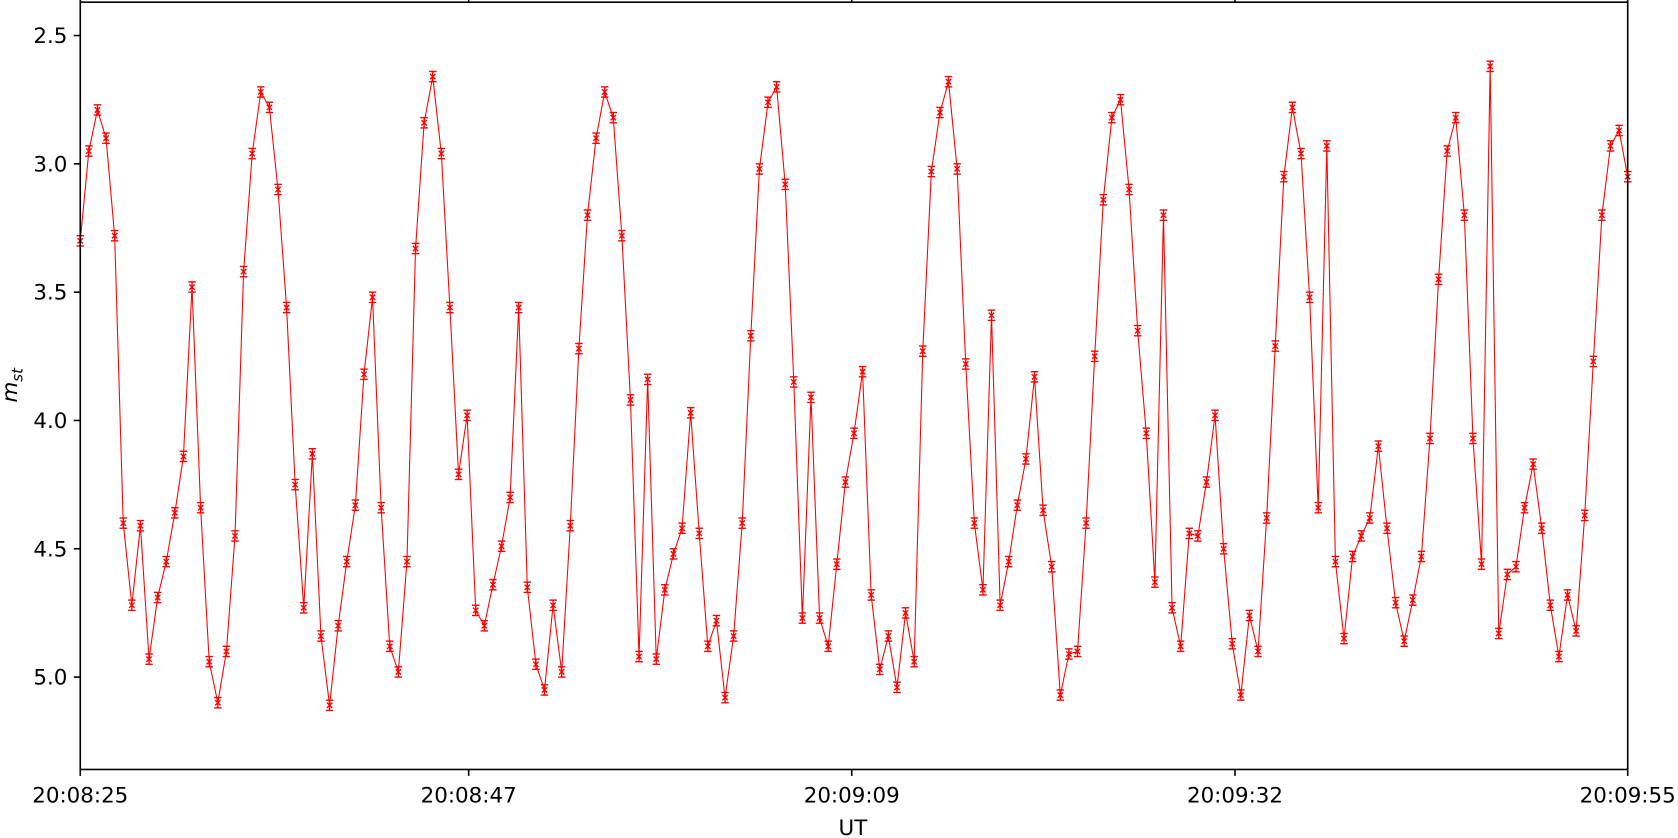 The width and height of the screenshot is (1678, 838). I want to click on x-tick-label: 20:09:09, so click(852, 796).